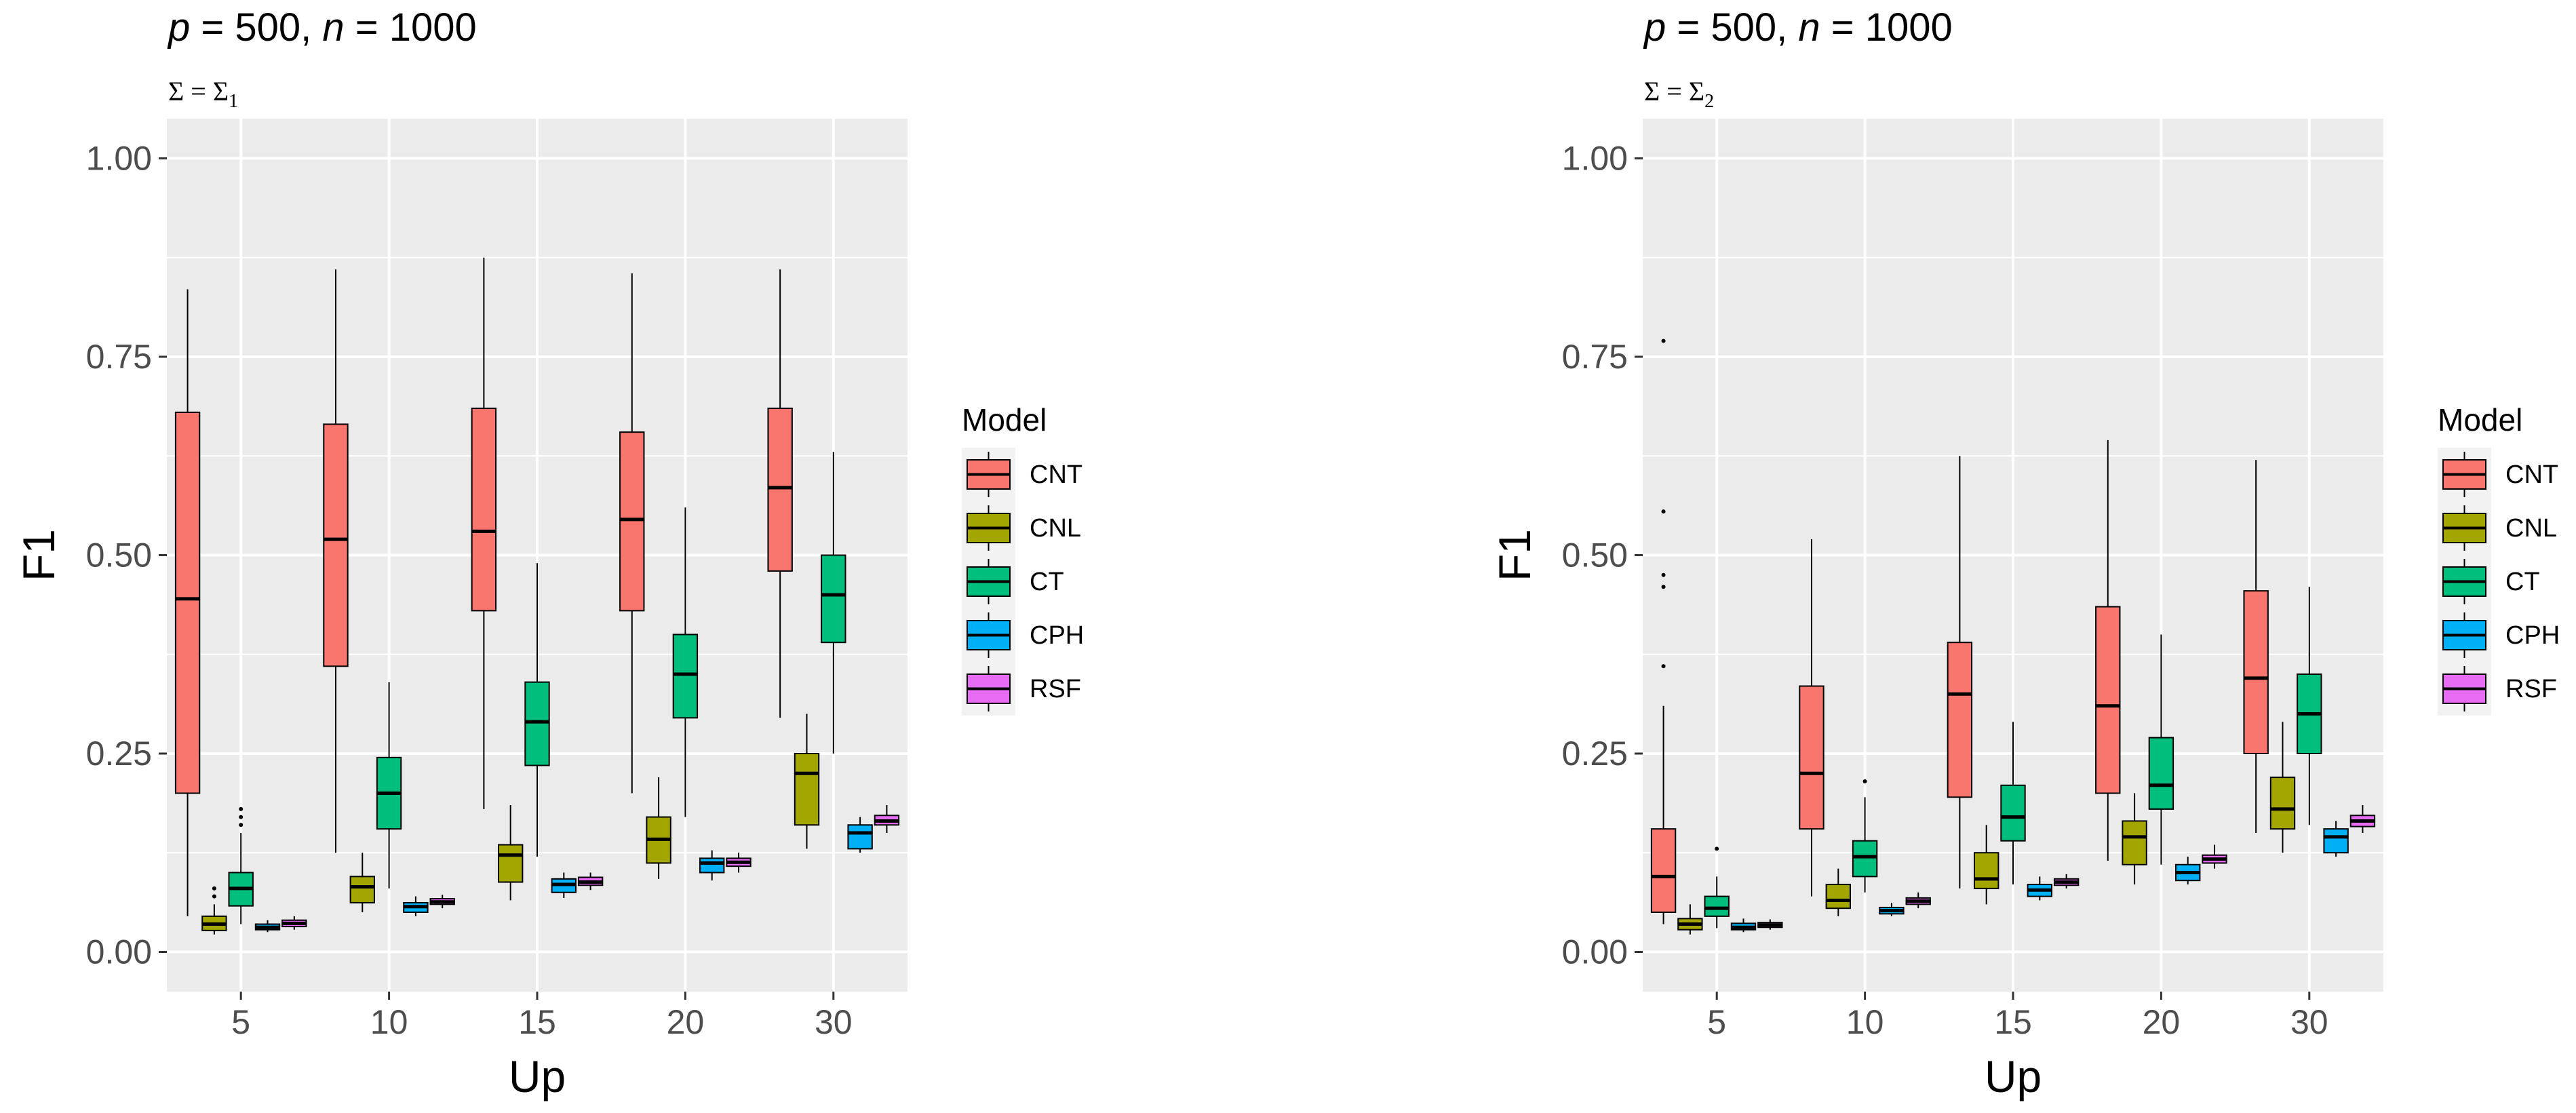 Image resolution: width=2576 pixels, height=1113 pixels. Describe the element at coordinates (39, 555) in the screenshot. I see `y-axis-title: F1` at that location.